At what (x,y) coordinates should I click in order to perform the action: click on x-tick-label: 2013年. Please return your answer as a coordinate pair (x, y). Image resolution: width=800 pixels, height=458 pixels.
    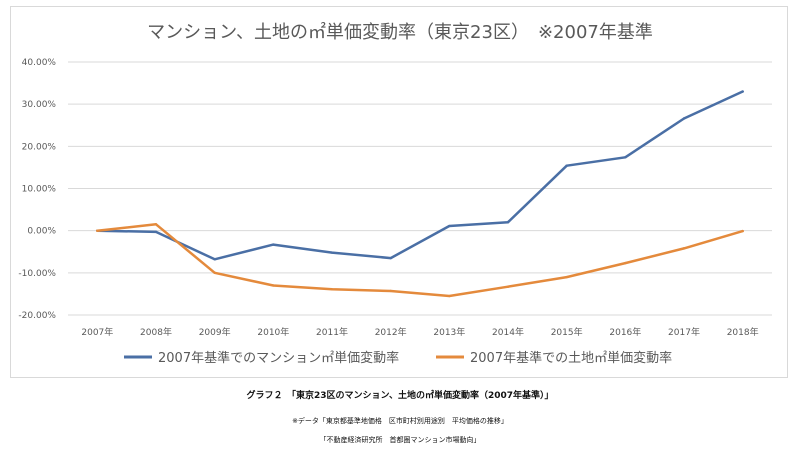
    Looking at the image, I should click on (449, 332).